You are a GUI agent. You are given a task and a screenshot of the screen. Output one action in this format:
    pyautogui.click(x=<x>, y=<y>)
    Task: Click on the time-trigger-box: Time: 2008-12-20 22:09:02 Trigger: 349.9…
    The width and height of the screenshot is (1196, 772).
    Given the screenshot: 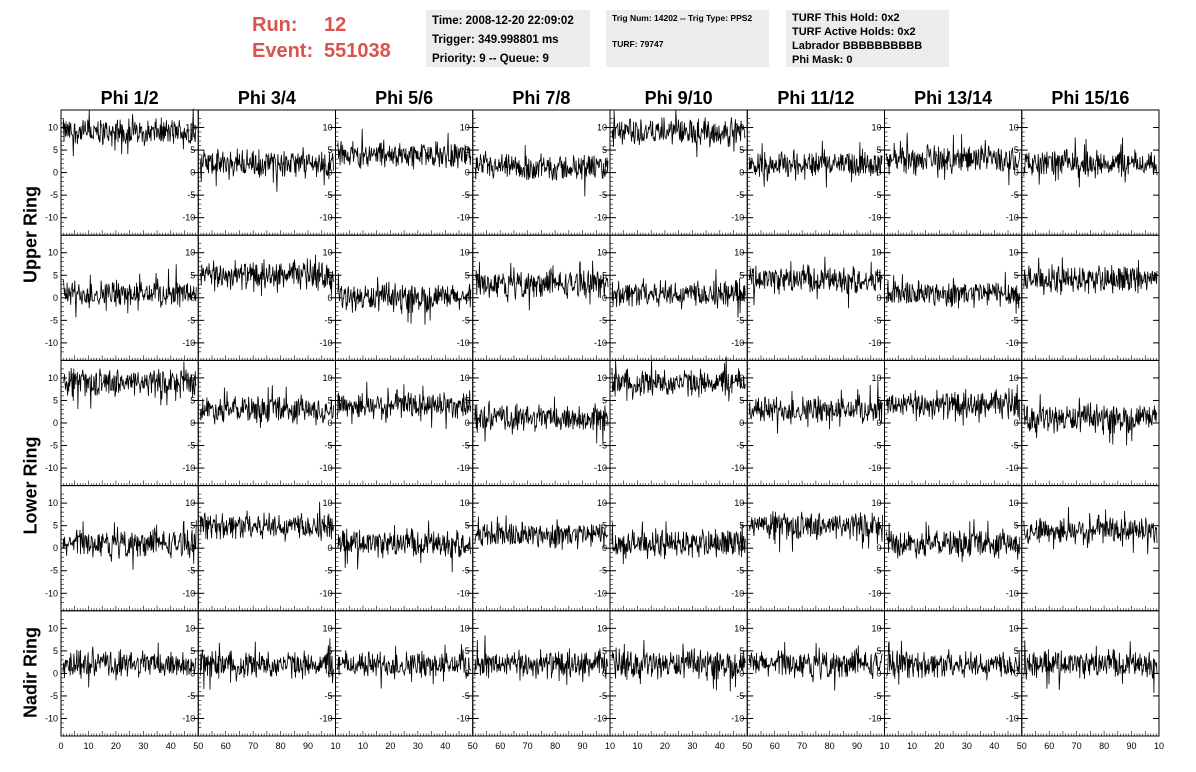 What is the action you would take?
    pyautogui.click(x=508, y=38)
    